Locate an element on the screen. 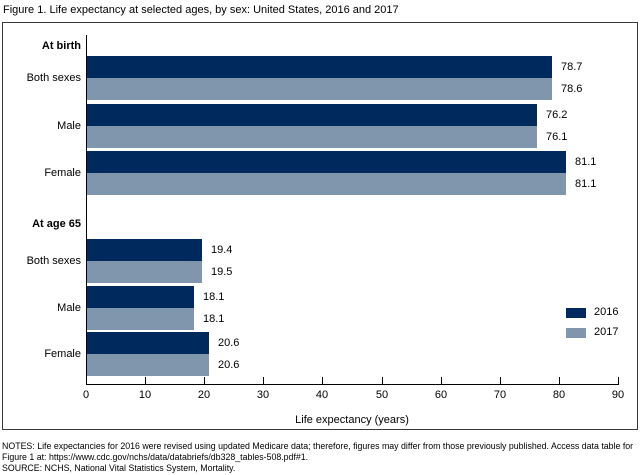  bar-value-label: 78.6 is located at coordinates (572, 89).